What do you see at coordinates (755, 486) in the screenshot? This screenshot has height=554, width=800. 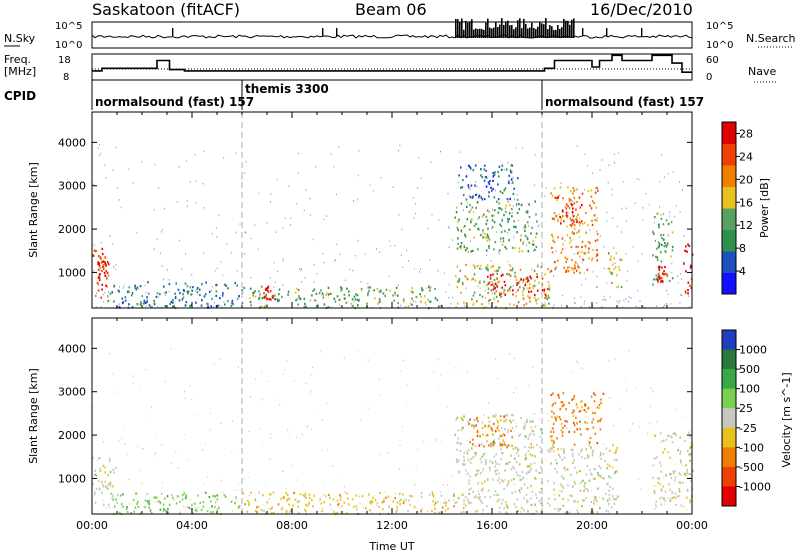 I see `velocity-colorbar-tick: -1000` at bounding box center [755, 486].